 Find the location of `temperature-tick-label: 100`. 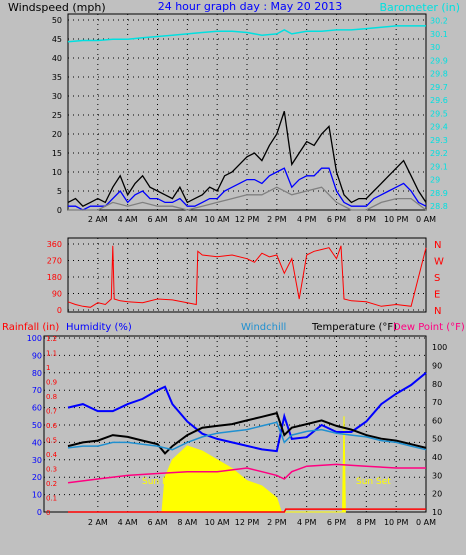

temperature-tick-label: 100 is located at coordinates (439, 347).